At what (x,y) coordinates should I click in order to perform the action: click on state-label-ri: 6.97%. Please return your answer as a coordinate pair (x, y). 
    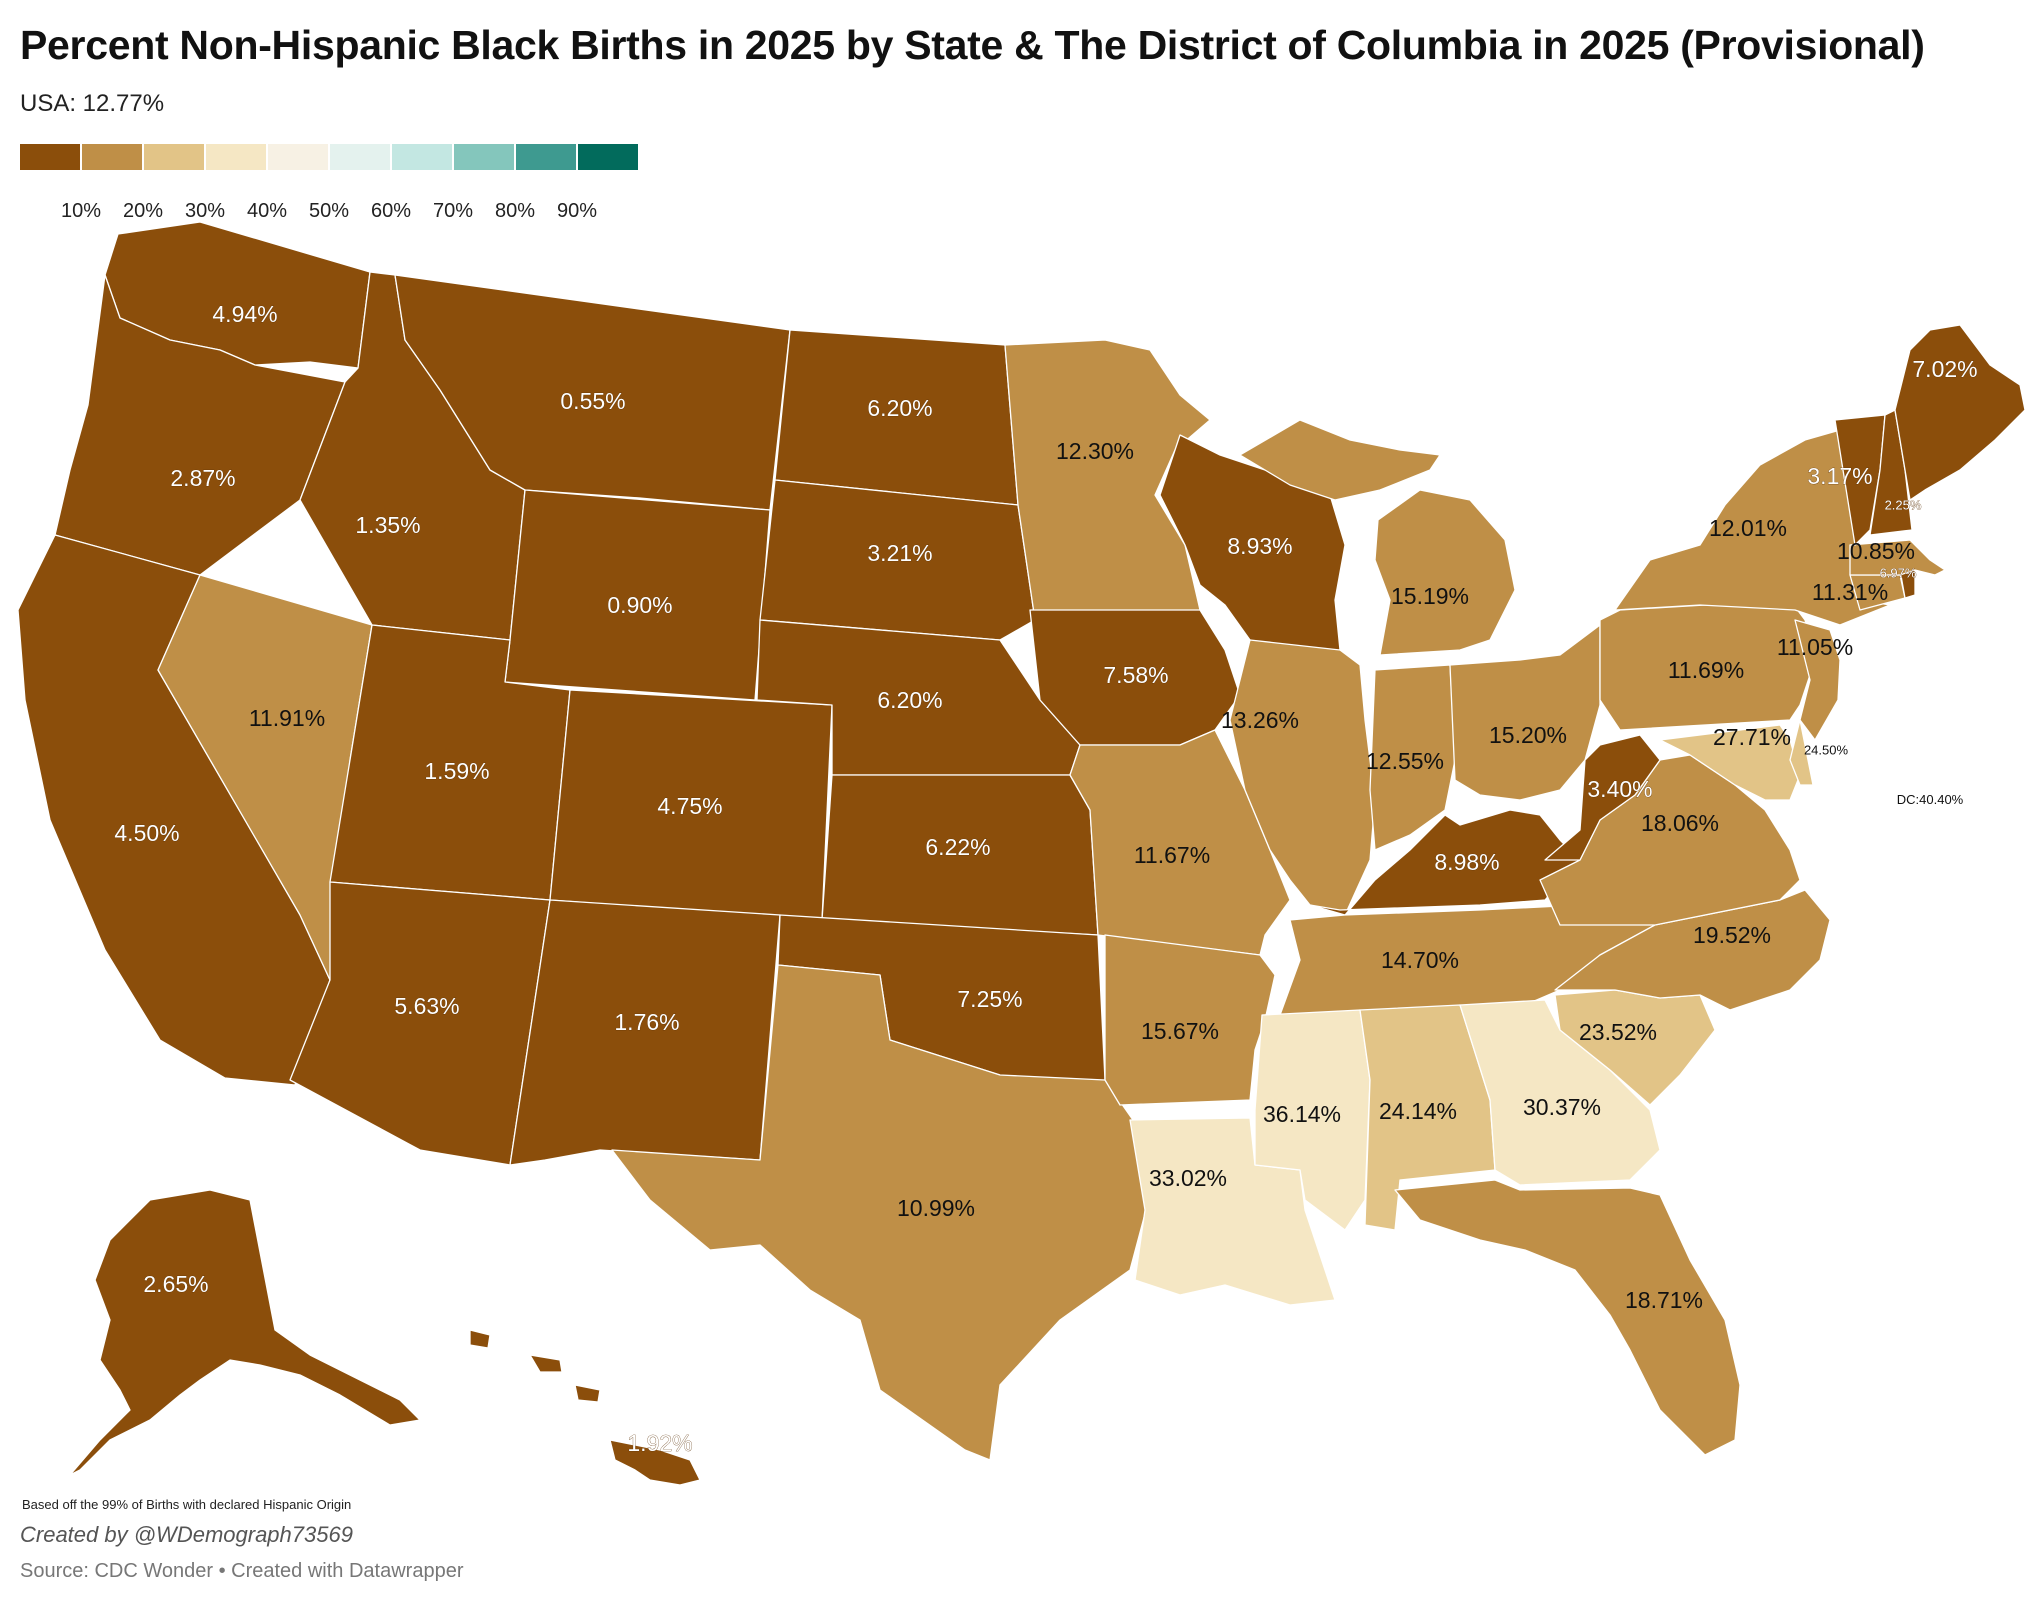
    Looking at the image, I should click on (1898, 572).